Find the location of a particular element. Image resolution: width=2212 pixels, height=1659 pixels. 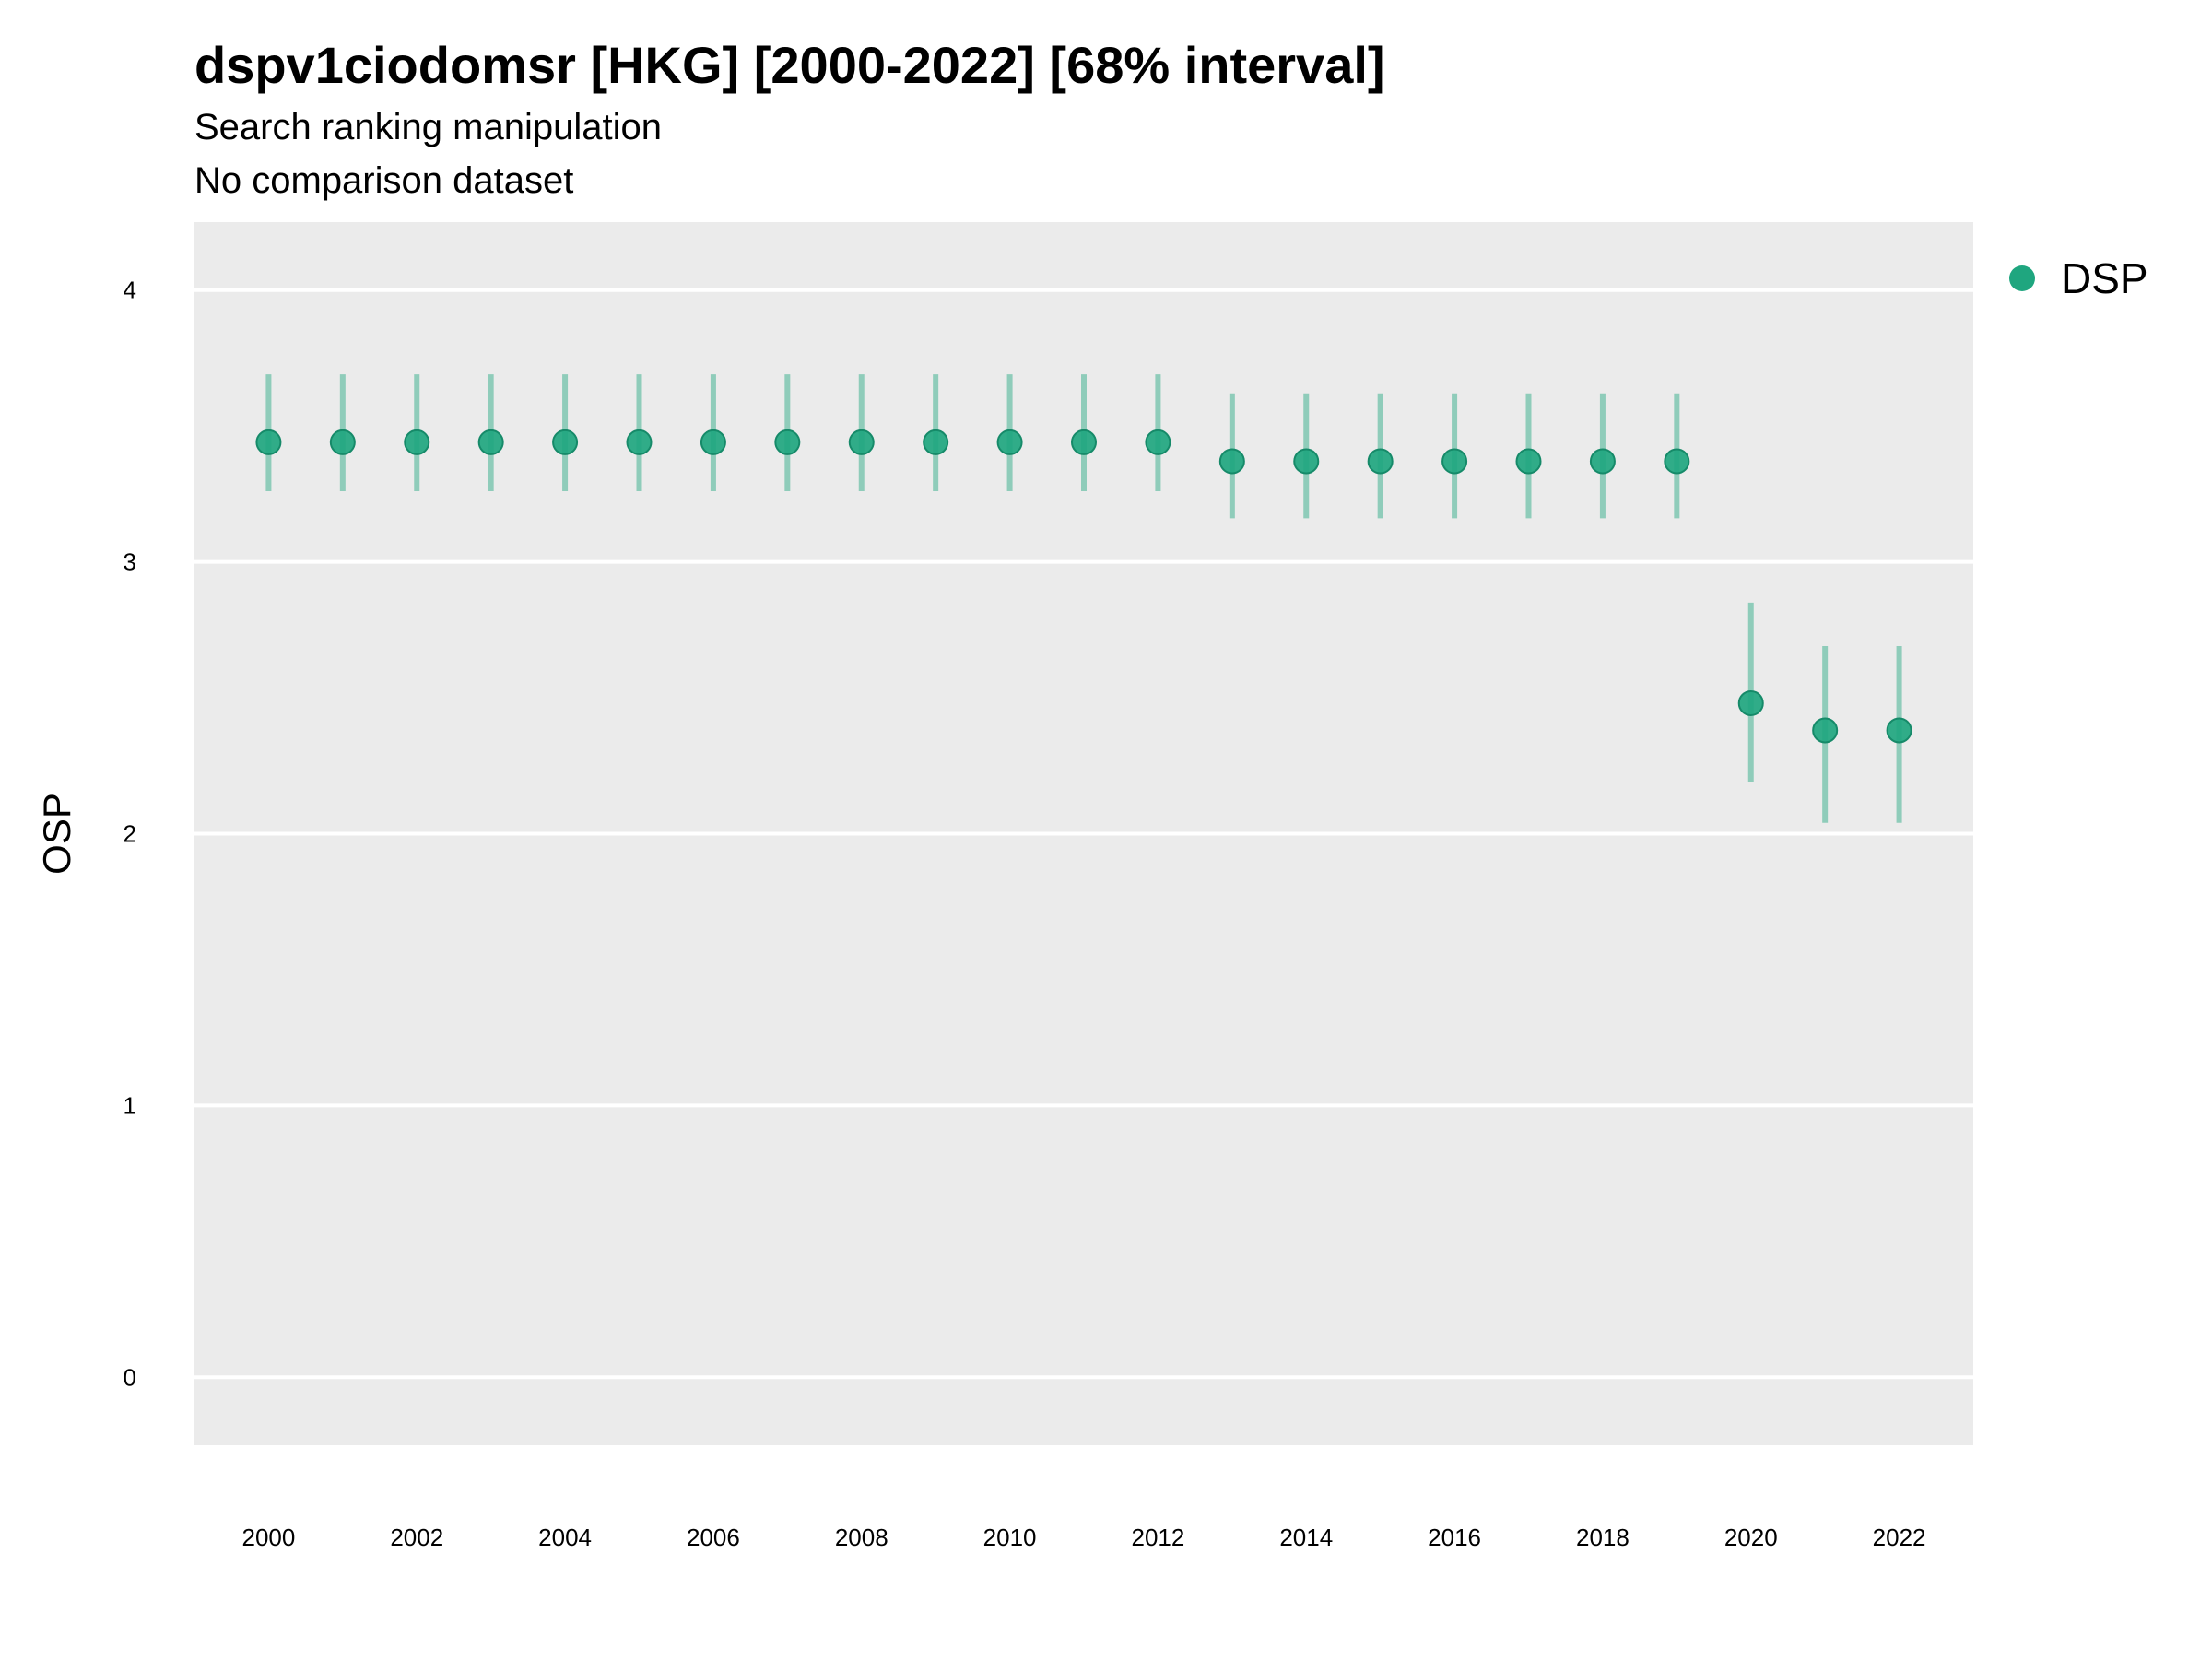

y-tick-label: 1 is located at coordinates (130, 1105).